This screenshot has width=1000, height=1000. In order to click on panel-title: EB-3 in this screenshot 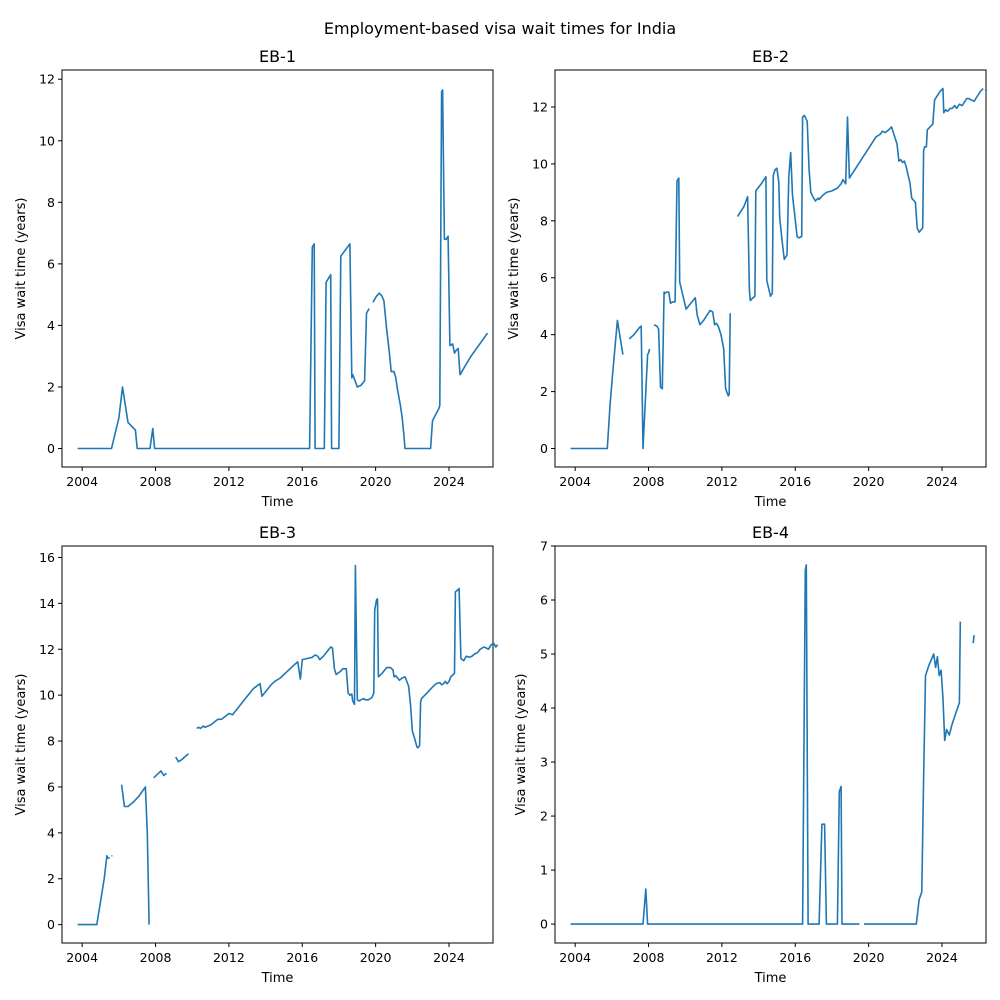, I will do `click(277, 532)`.